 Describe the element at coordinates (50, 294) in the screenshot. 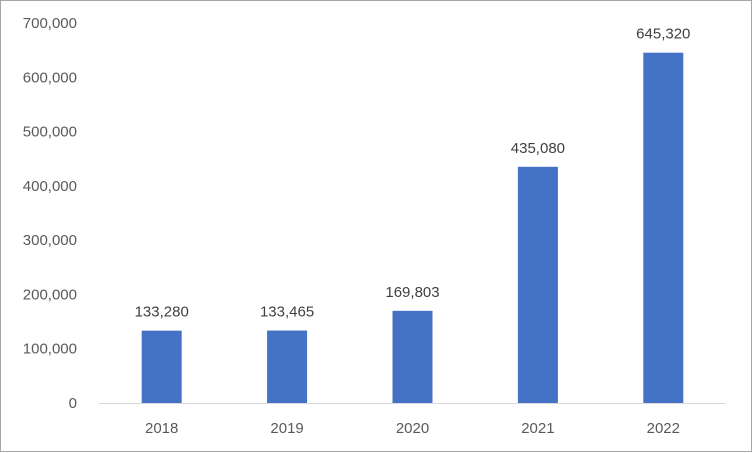

I see `y-tick-label: 200,000` at that location.